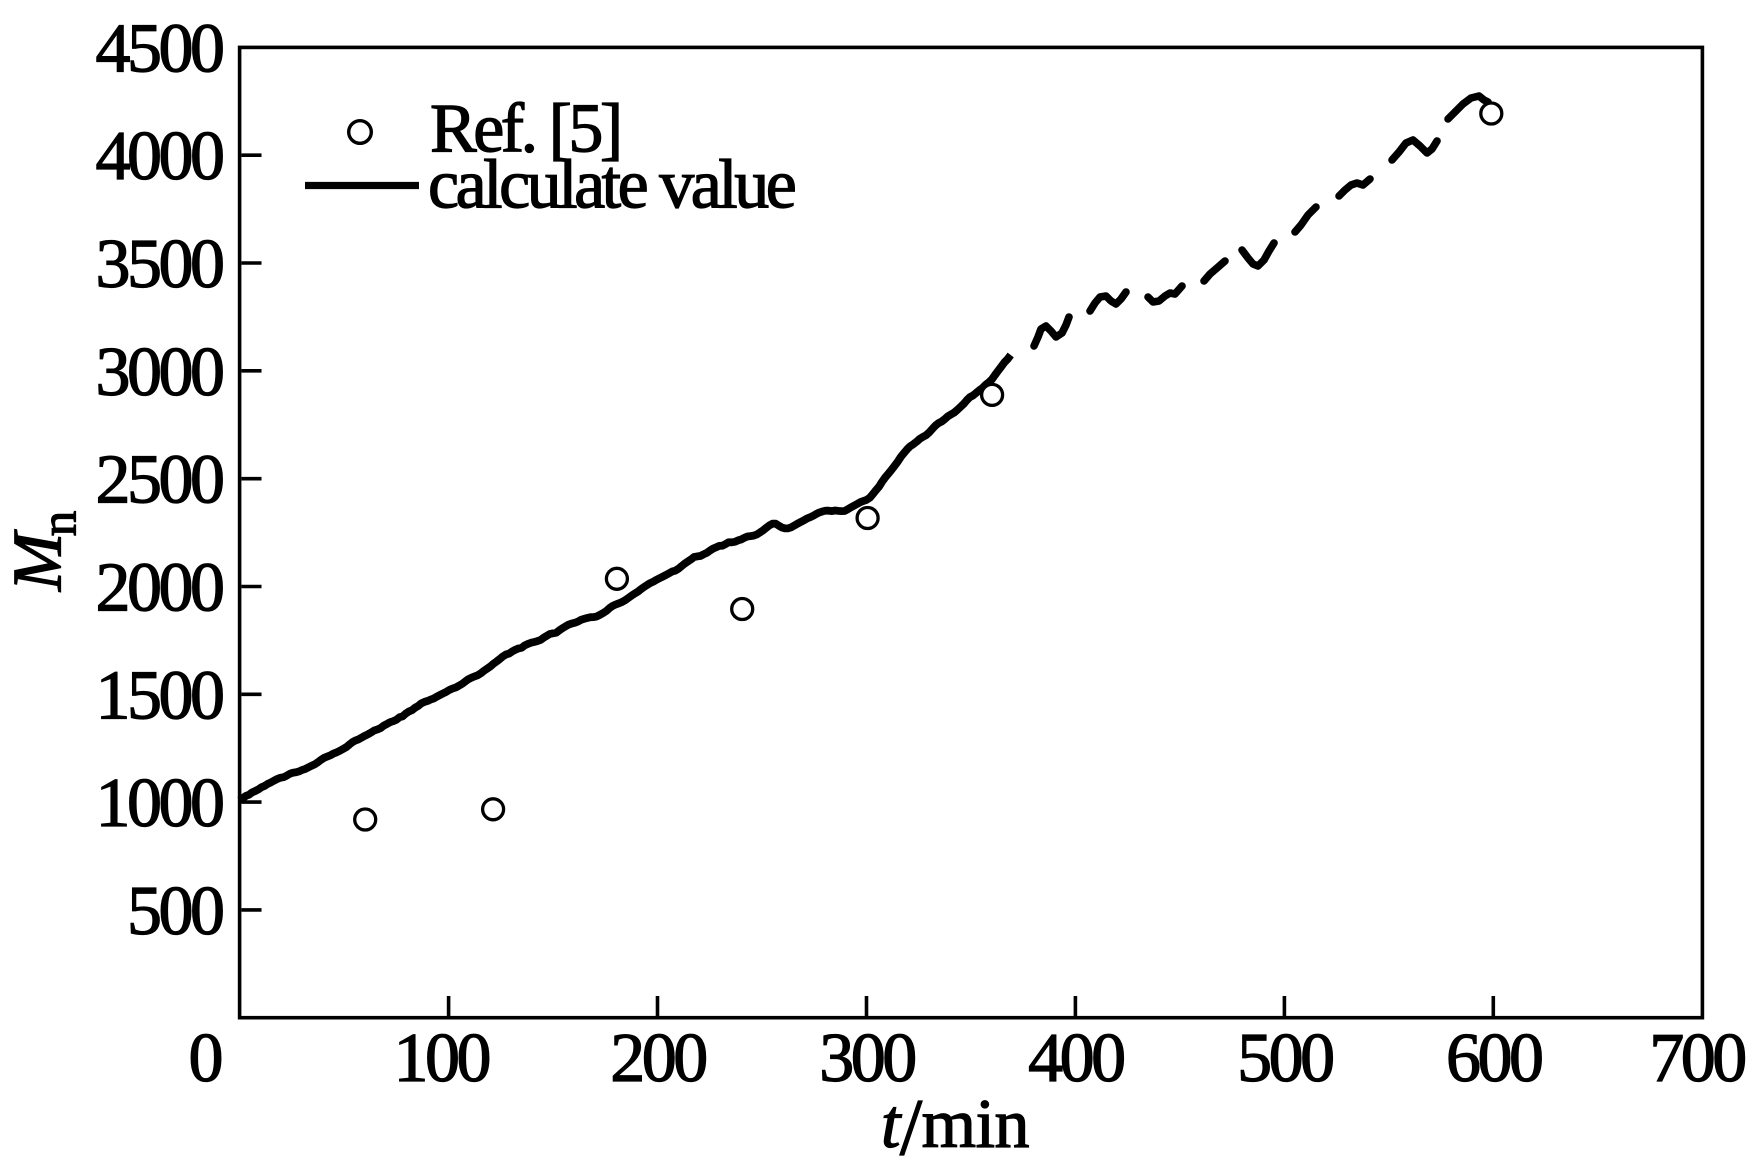 Image resolution: width=1756 pixels, height=1160 pixels. I want to click on svg-text: 1500, so click(160, 695).